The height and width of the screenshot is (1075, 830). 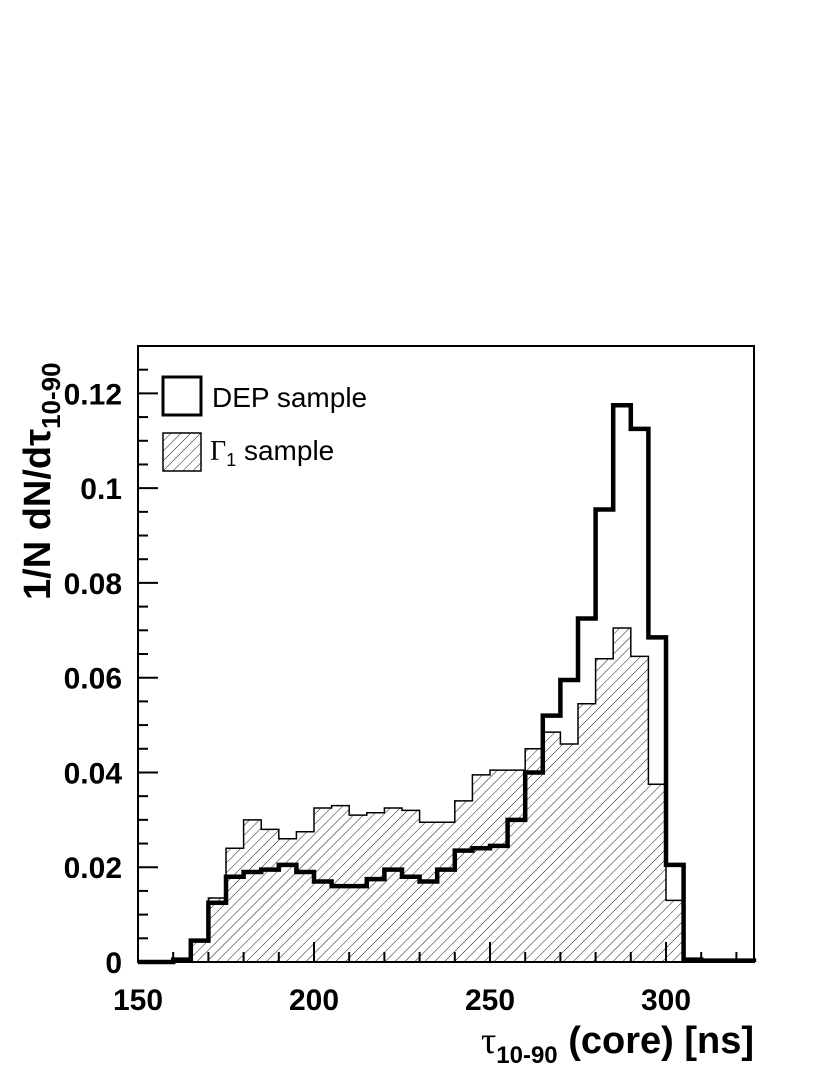 I want to click on y-axis-label: 1/N dN/dτ10-90, so click(x=41, y=481).